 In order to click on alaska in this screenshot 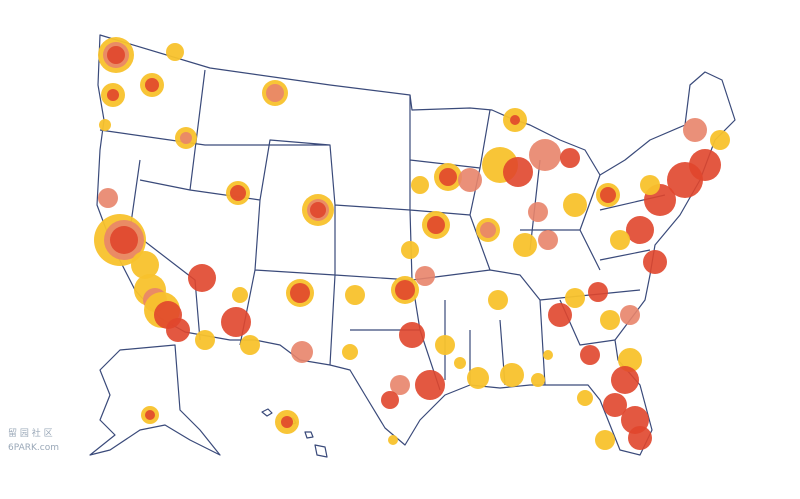, I will do `click(155, 400)`.